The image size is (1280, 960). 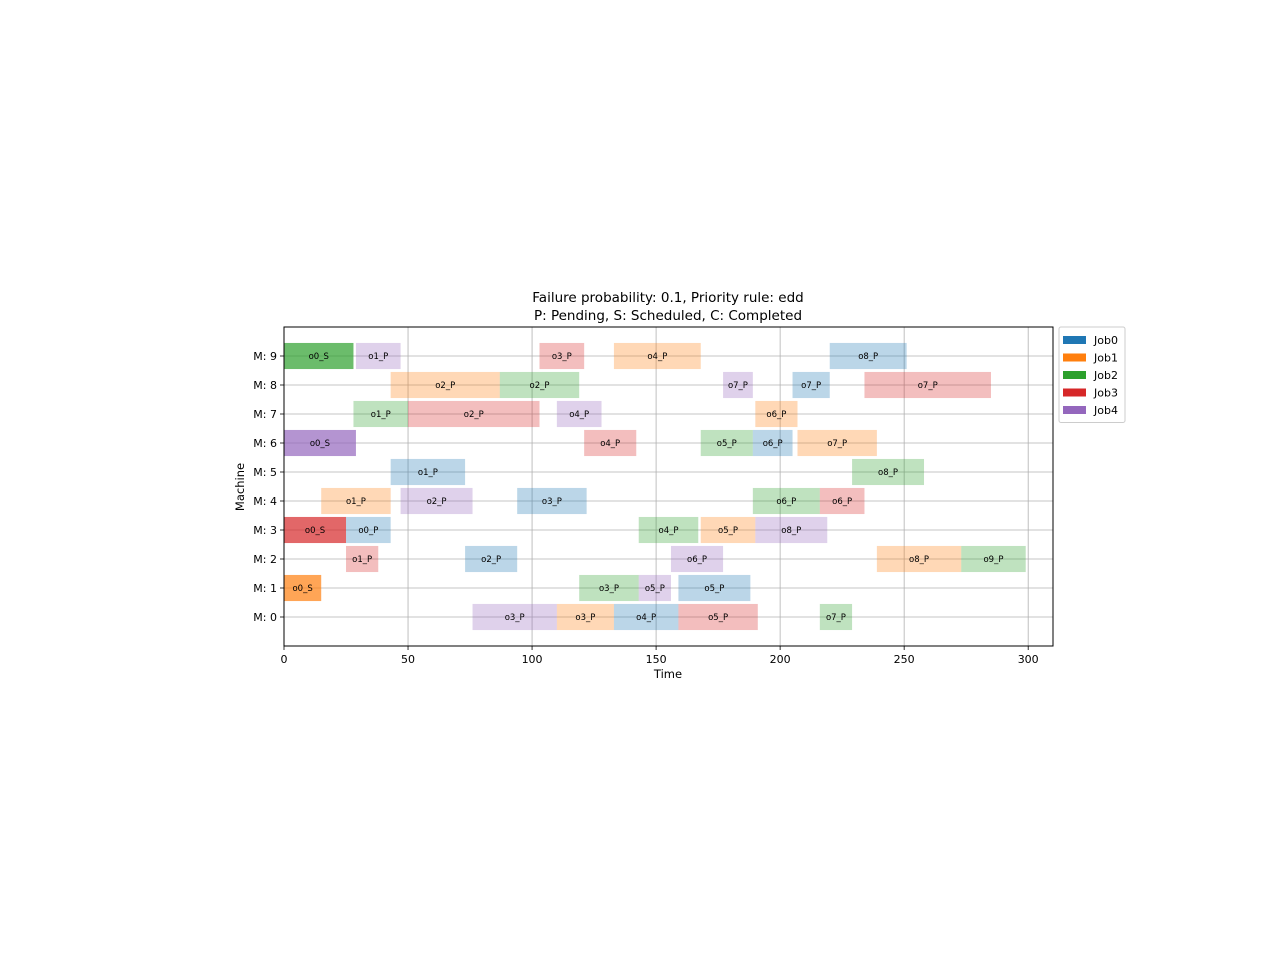 I want to click on legend-label: Job3, so click(x=1105, y=393).